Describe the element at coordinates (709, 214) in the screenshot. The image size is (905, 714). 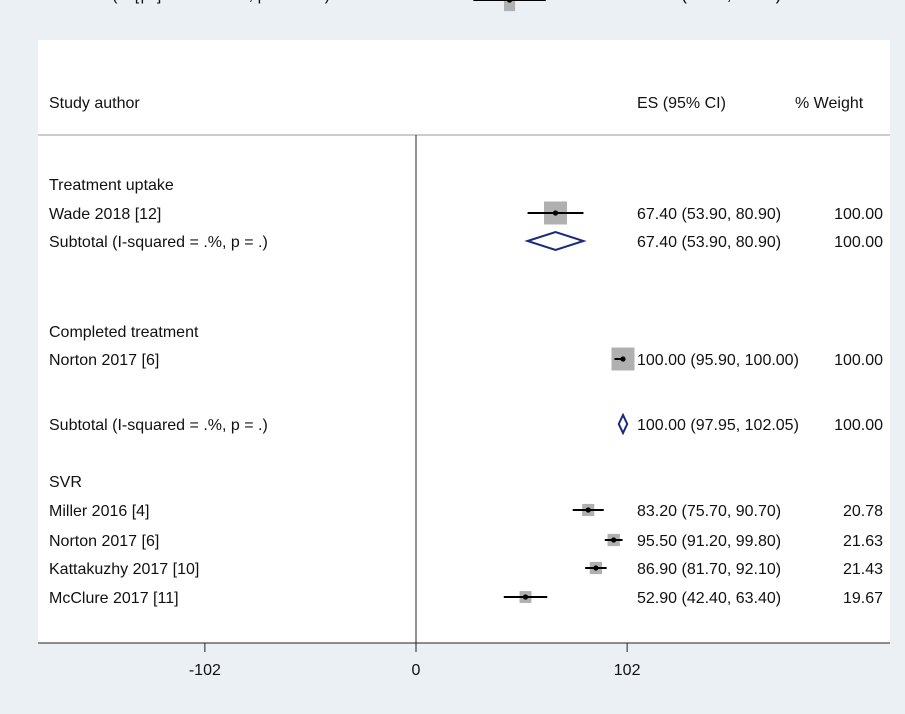
I see `study-es-ci: 67.40 (53.90, 80.90)` at that location.